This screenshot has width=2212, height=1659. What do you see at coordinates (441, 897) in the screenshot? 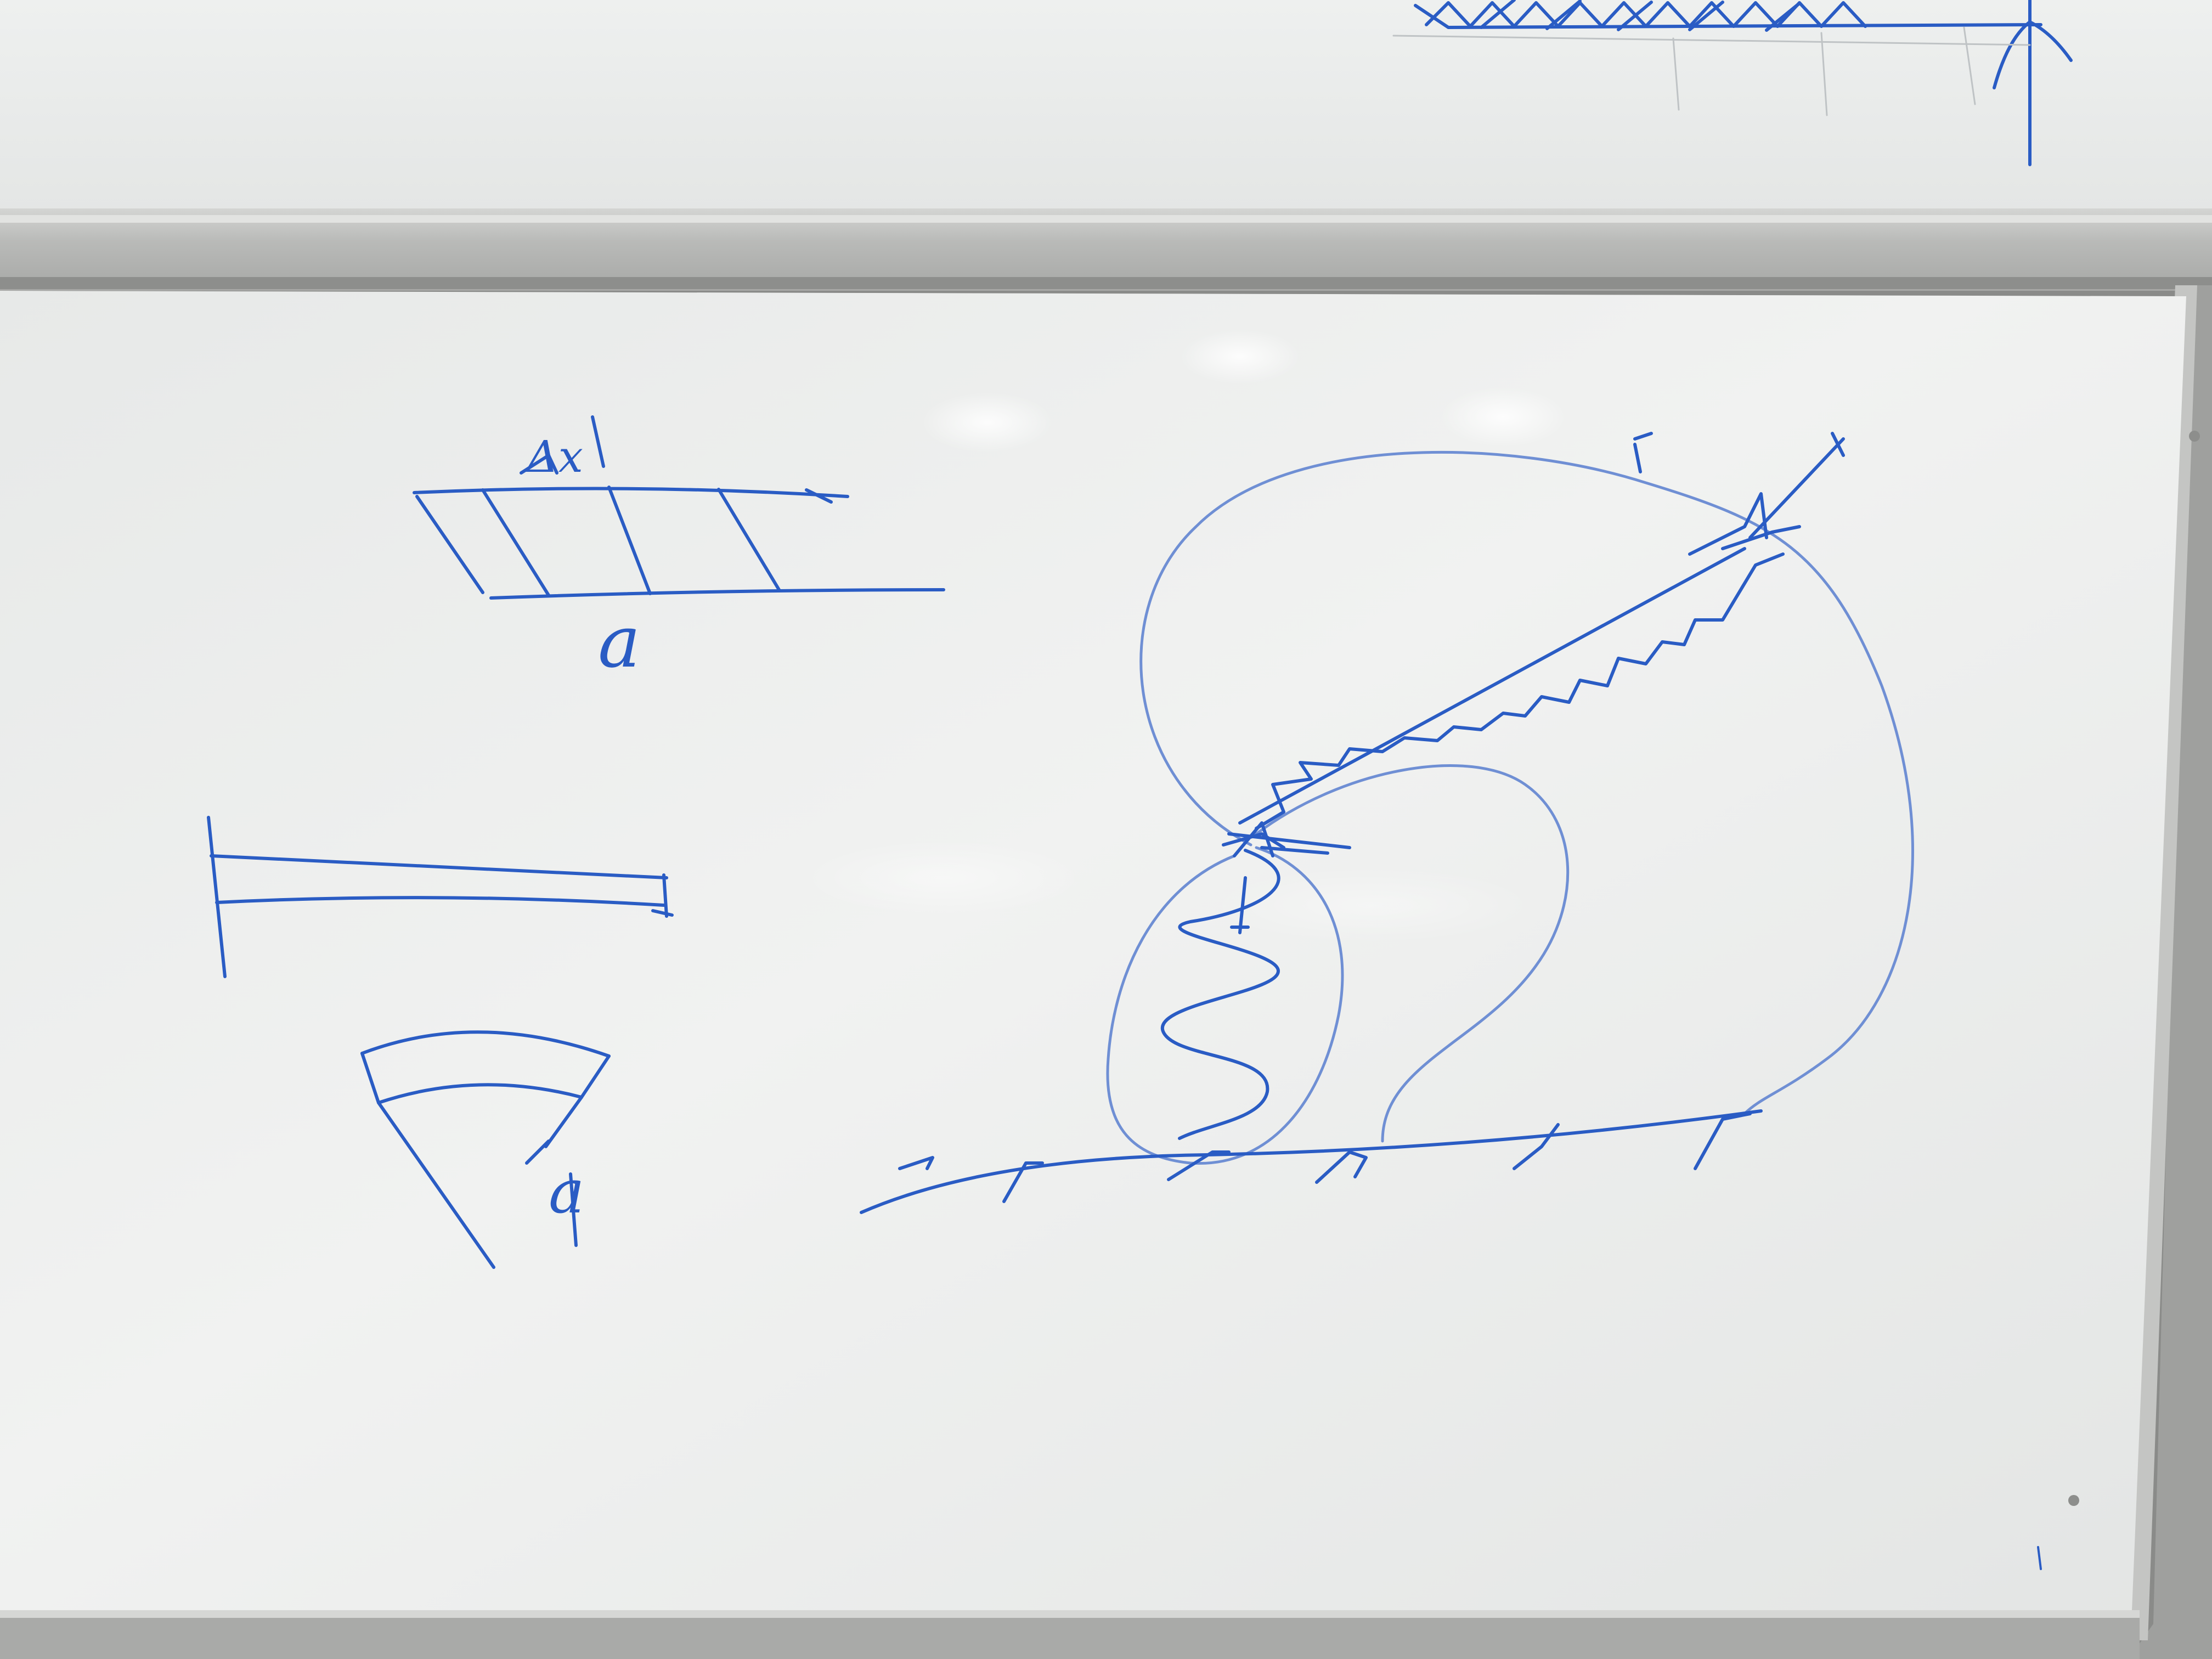
I see `beam-sketch` at bounding box center [441, 897].